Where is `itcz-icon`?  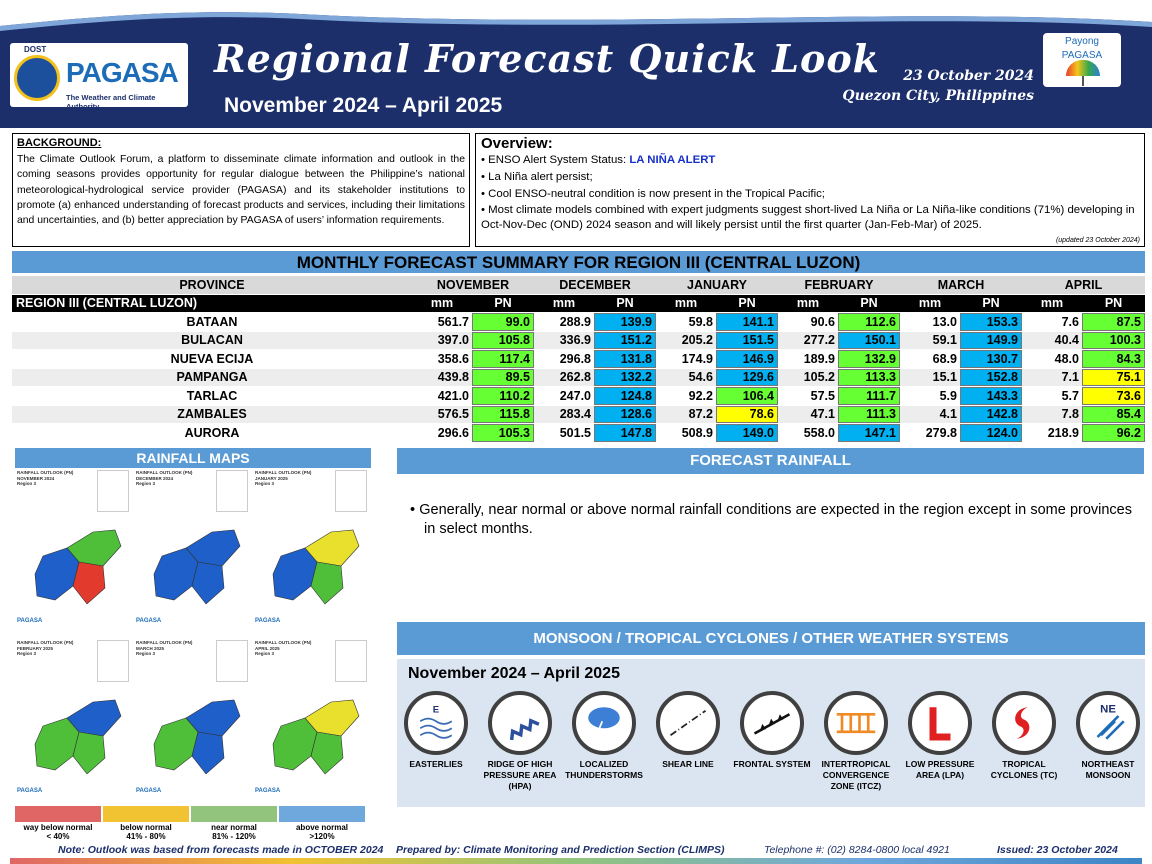 itcz-icon is located at coordinates (856, 723).